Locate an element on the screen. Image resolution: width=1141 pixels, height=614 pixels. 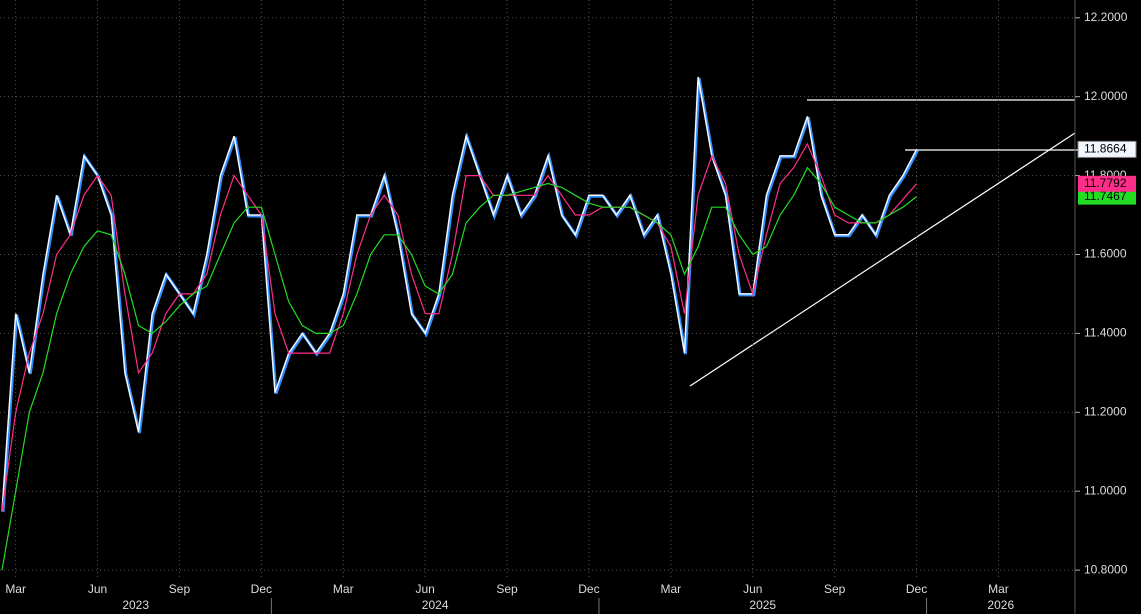
year-label: 2023 is located at coordinates (135, 605).